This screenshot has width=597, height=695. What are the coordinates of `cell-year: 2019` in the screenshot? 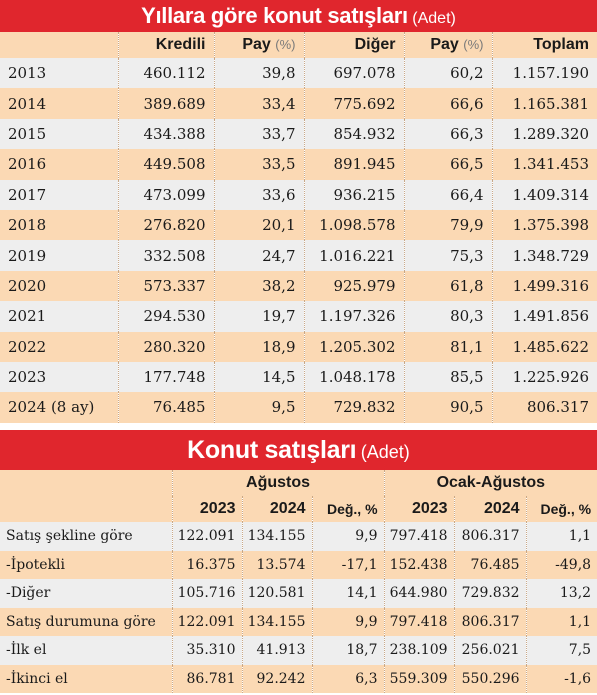 It's located at (59, 255).